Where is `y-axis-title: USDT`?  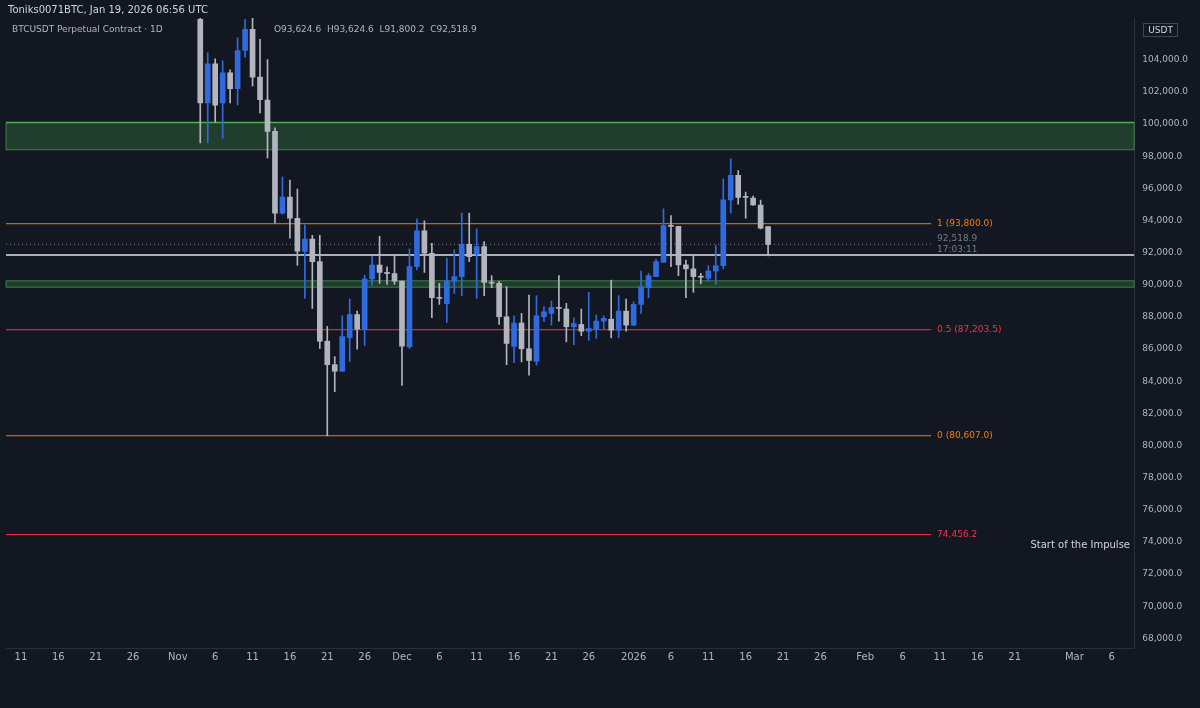
y-axis-title: USDT is located at coordinates (1160, 30).